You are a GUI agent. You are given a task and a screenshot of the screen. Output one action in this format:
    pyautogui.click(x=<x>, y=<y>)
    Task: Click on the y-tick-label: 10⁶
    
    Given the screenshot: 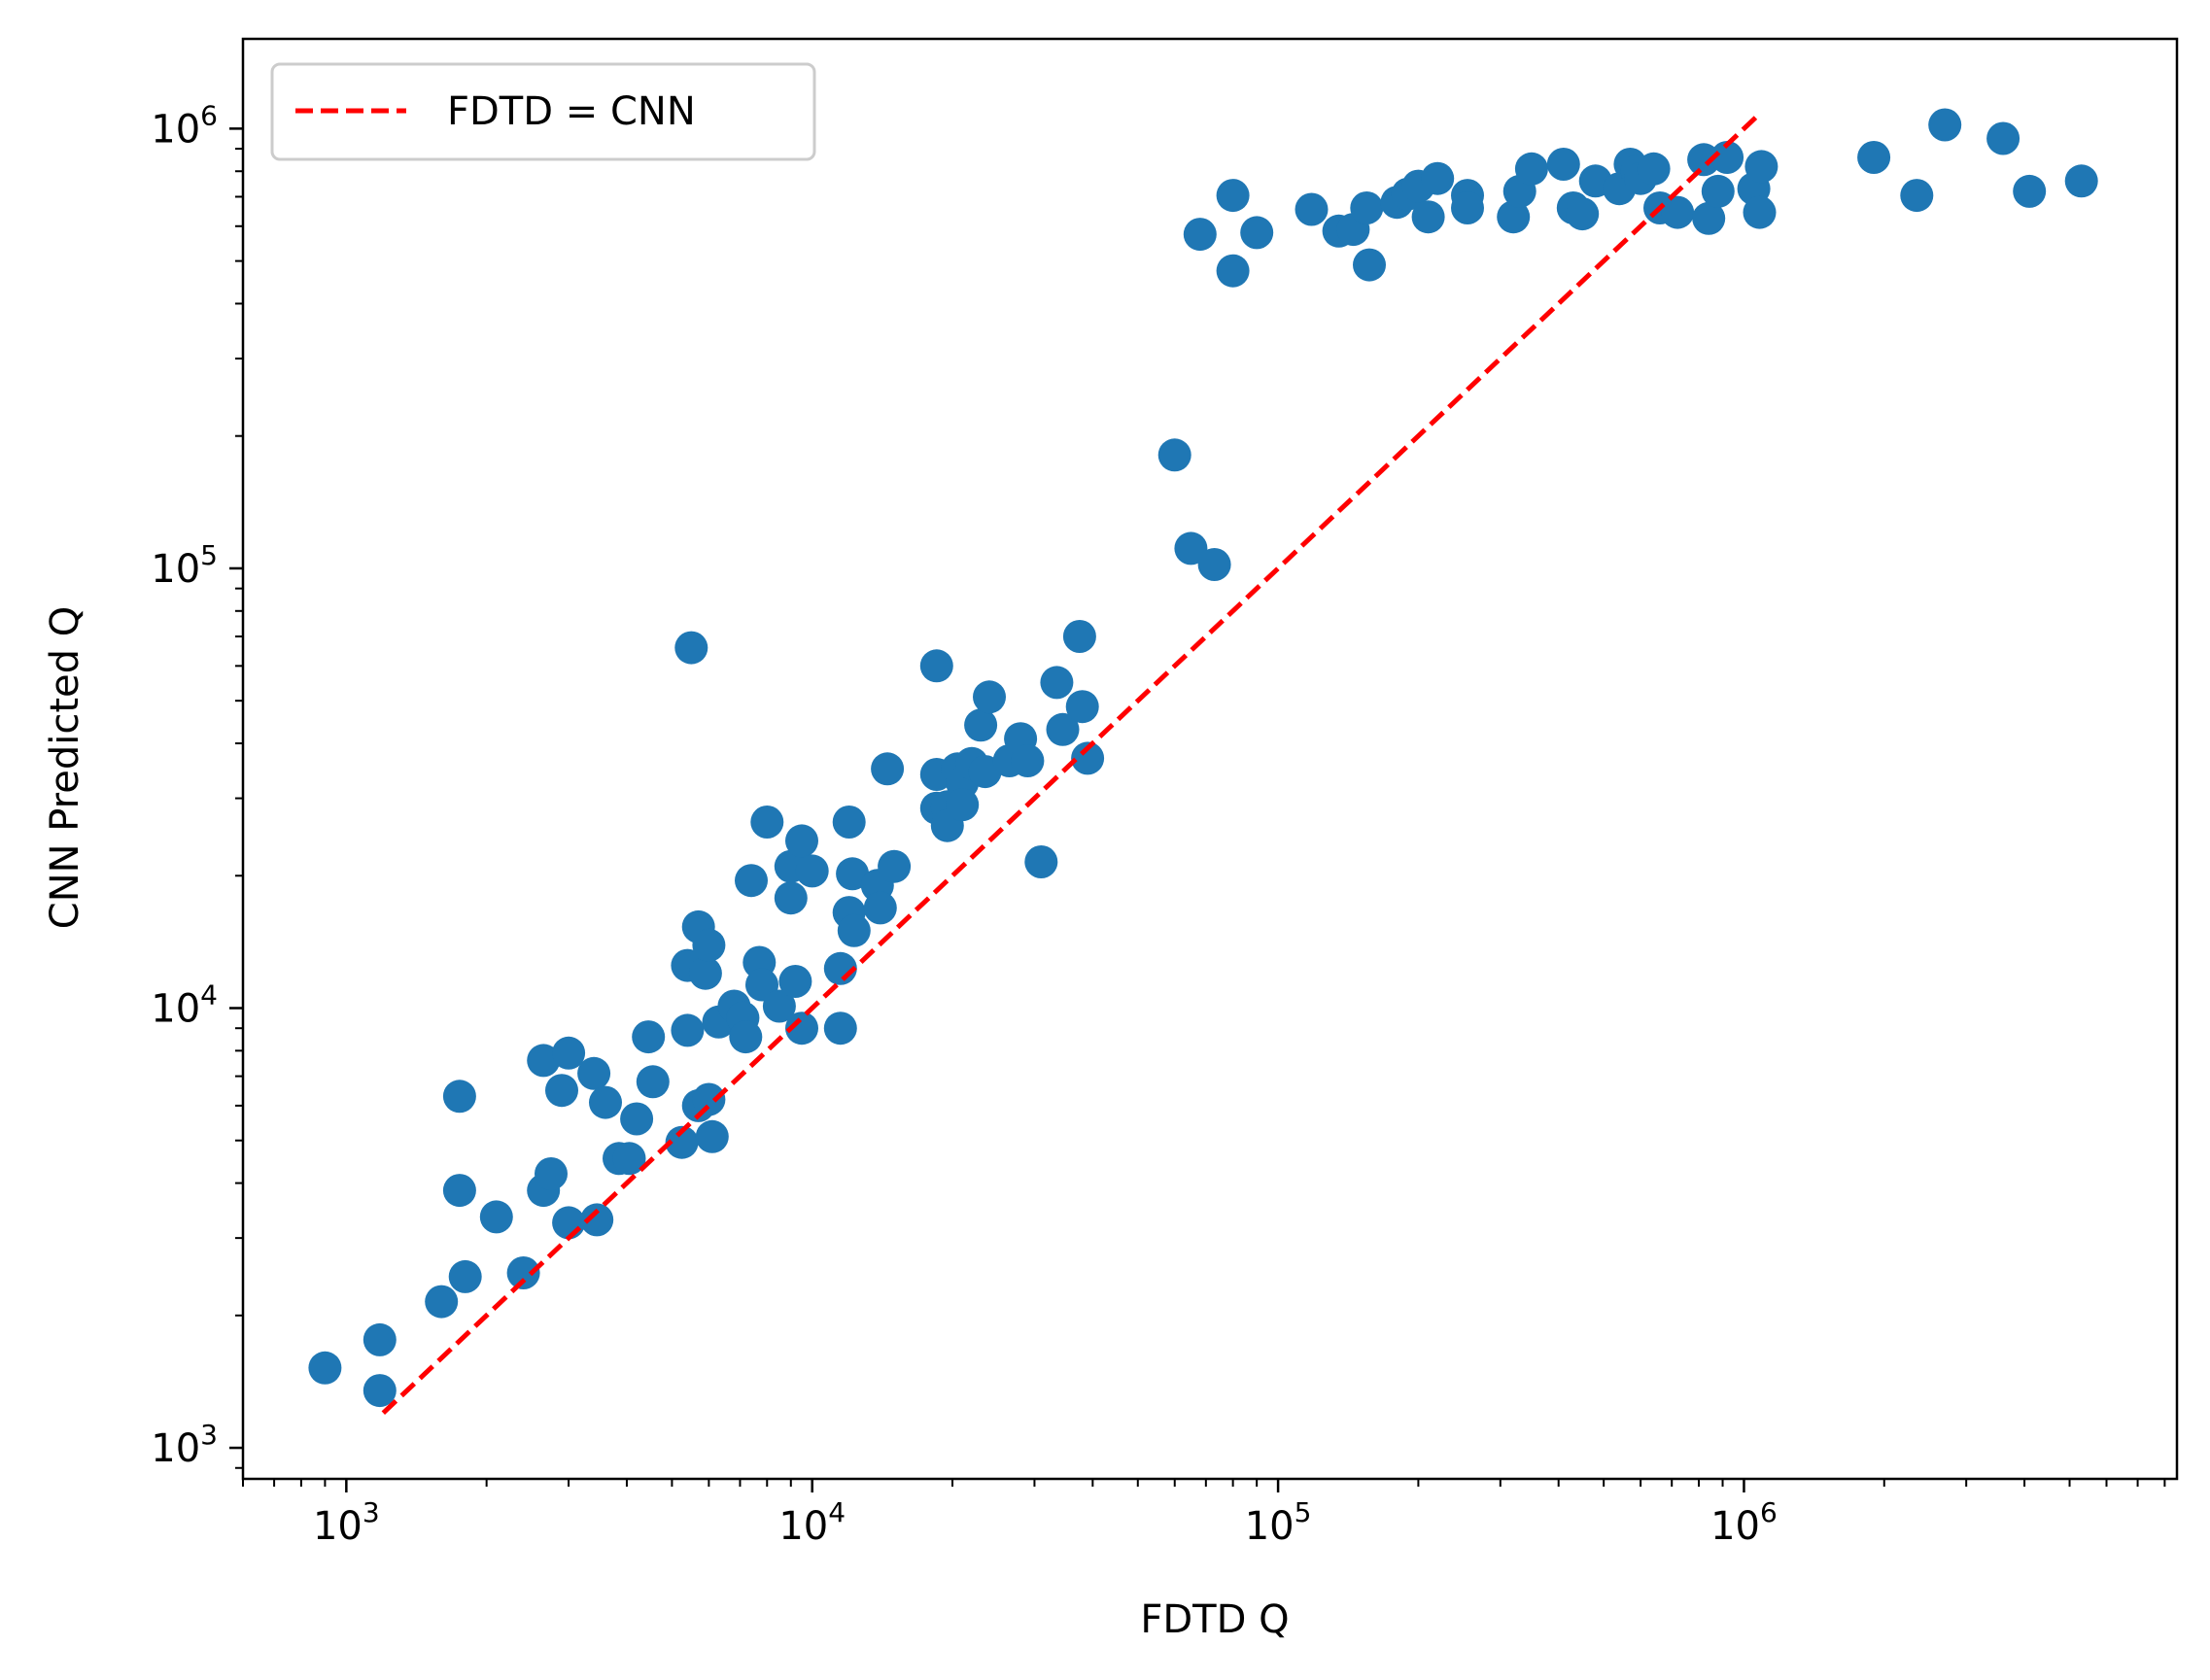 What is the action you would take?
    pyautogui.click(x=184, y=125)
    